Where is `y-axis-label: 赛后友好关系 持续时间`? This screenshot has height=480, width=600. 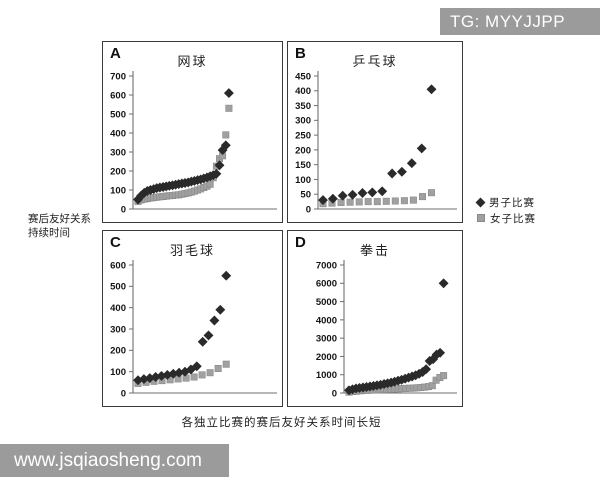 y-axis-label: 赛后友好关系 持续时间 is located at coordinates (68, 226).